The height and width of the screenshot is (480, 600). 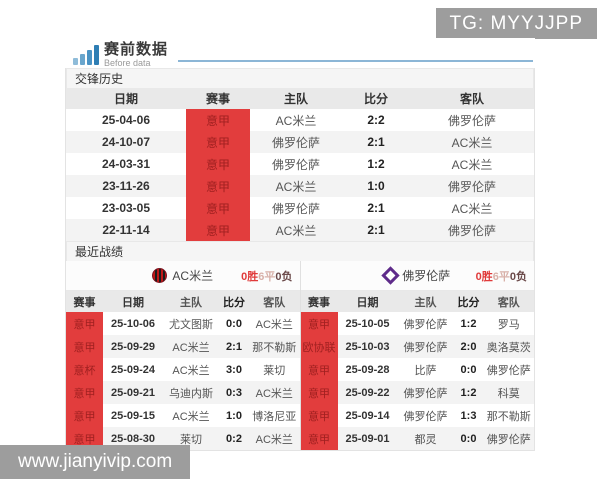 I want to click on recent-match-row: 意杯 25-09-24 AC米兰 3:0 莱切, so click(x=183, y=369).